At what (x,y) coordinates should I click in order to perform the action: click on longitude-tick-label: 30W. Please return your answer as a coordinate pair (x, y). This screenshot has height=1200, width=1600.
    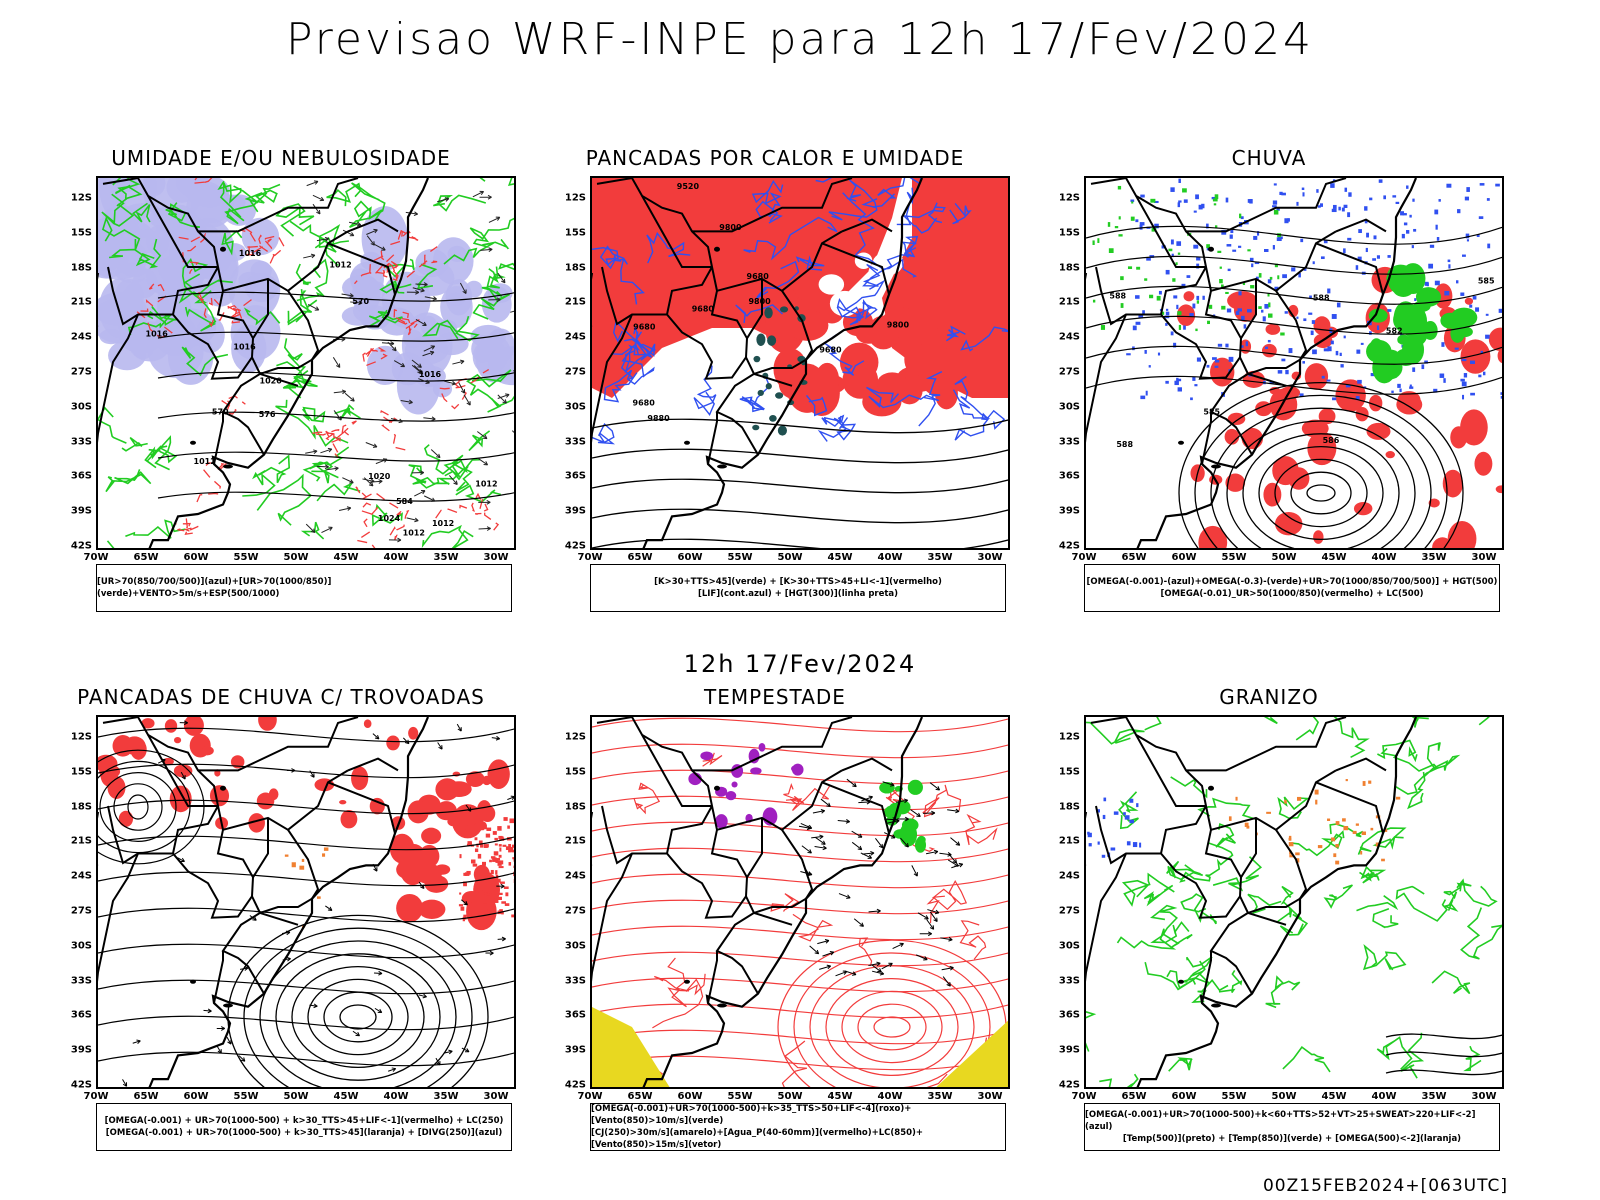
    Looking at the image, I should click on (496, 1096).